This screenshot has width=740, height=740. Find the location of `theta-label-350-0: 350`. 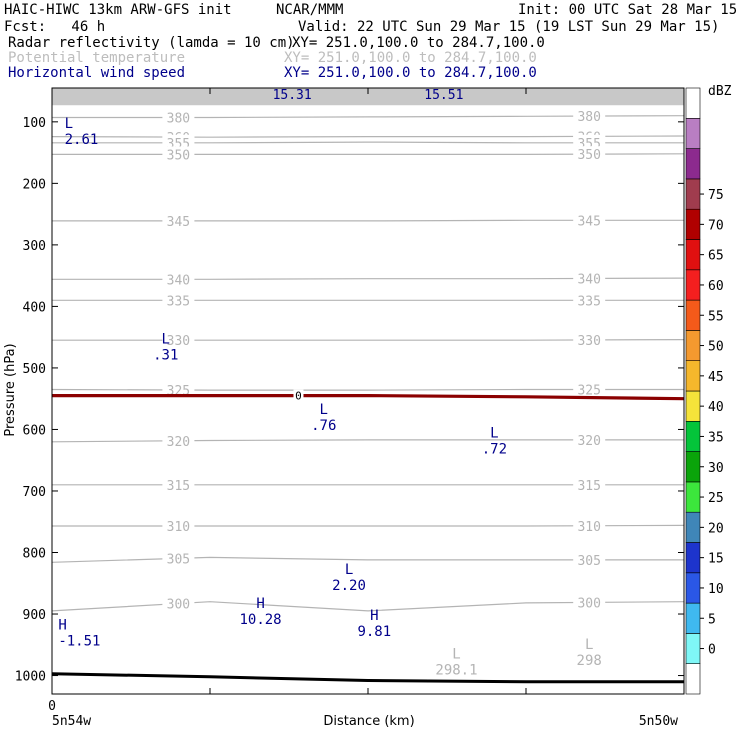

theta-label-350-0: 350 is located at coordinates (178, 155).